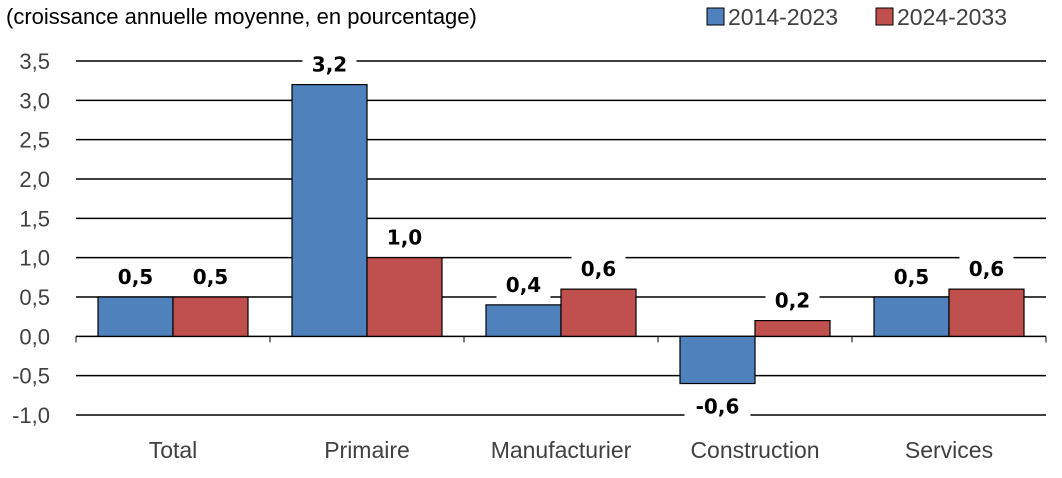 Image resolution: width=1062 pixels, height=478 pixels. Describe the element at coordinates (561, 450) in the screenshot. I see `category-label: Manufacturier` at that location.